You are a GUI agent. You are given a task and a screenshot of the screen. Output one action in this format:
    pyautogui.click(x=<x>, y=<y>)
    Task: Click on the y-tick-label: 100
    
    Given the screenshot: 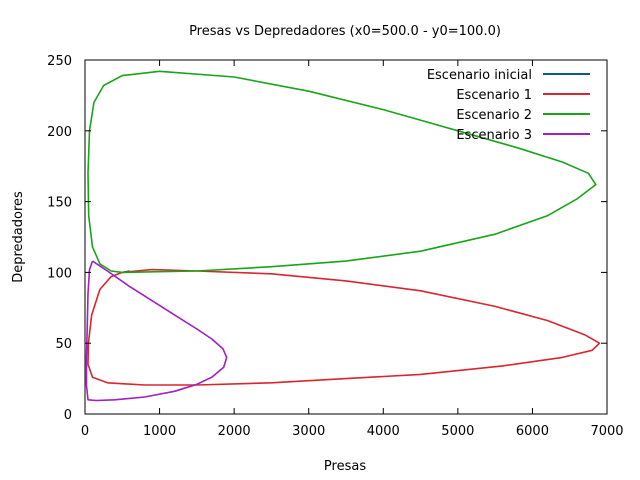 What is the action you would take?
    pyautogui.click(x=59, y=273)
    